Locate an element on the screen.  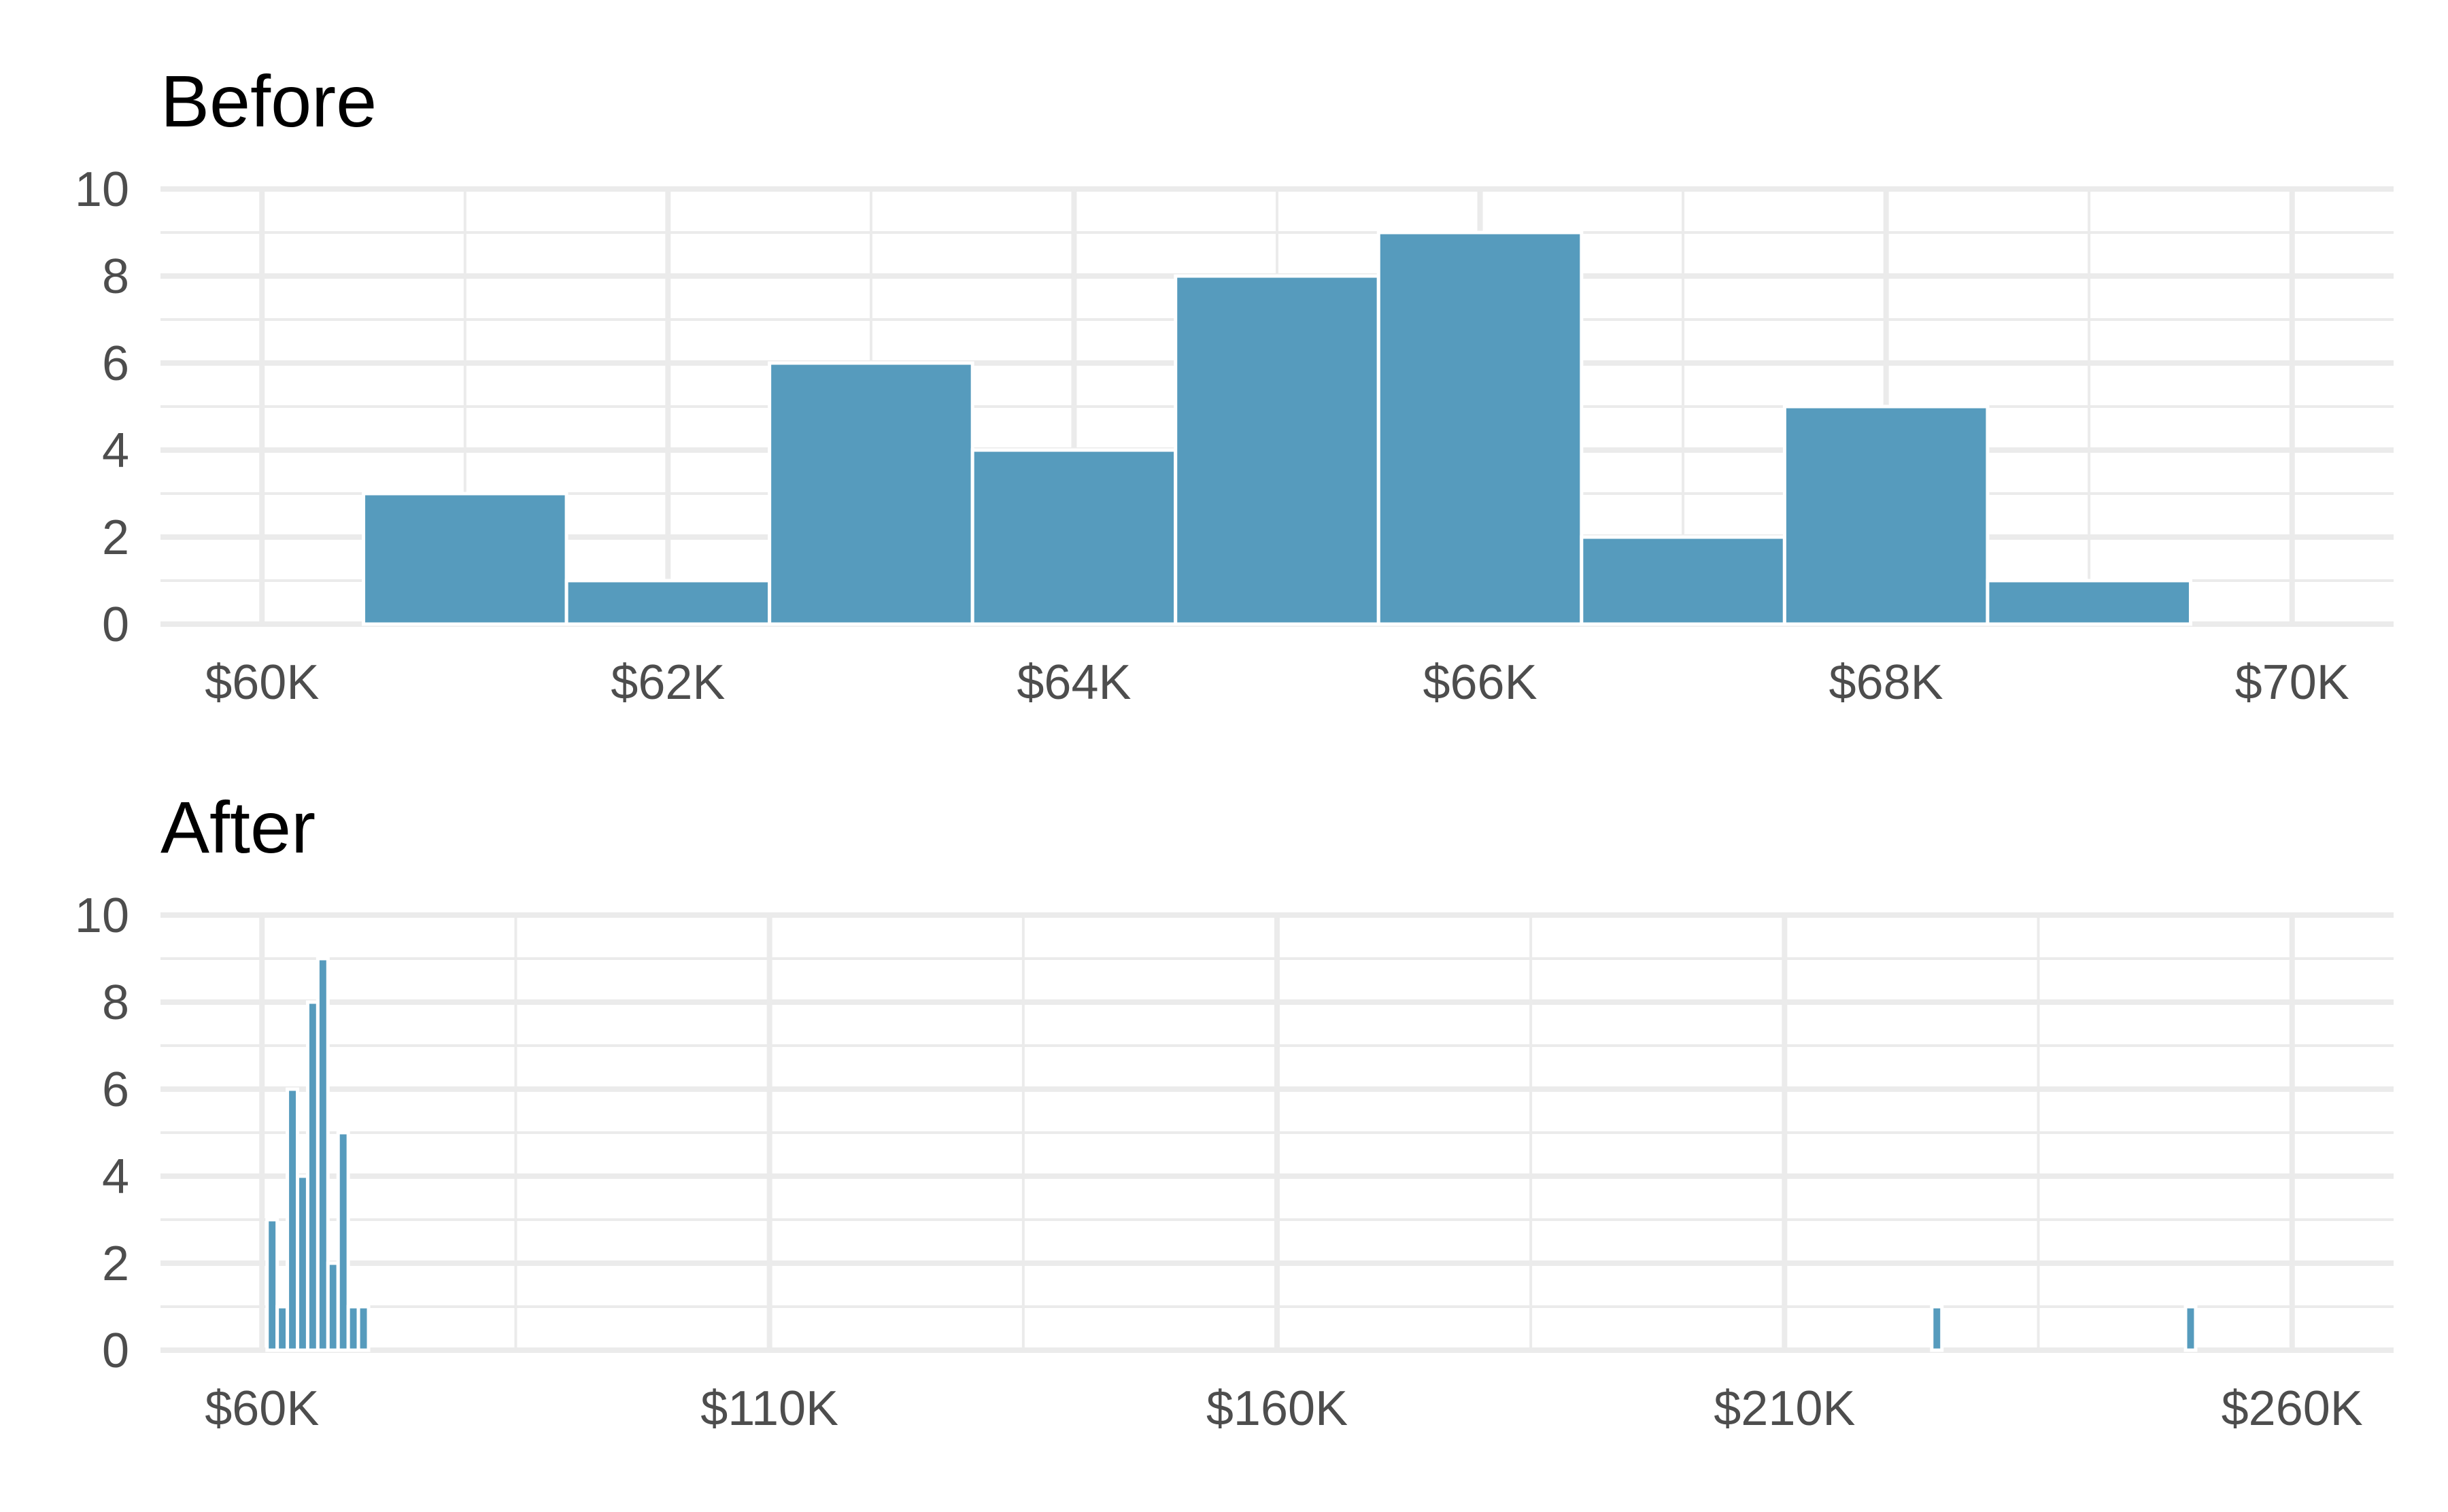
after-y-tick-label: 8 is located at coordinates (116, 1003).